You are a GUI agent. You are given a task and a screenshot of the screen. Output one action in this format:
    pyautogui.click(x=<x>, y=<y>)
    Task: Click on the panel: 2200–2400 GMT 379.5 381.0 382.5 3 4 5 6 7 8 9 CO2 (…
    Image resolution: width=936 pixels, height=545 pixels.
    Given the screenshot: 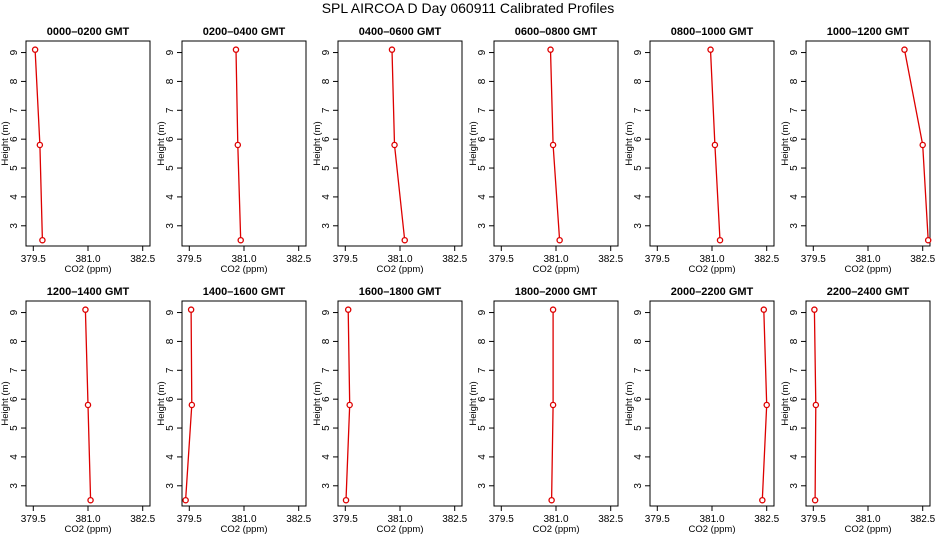 What is the action you would take?
    pyautogui.click(x=858, y=410)
    